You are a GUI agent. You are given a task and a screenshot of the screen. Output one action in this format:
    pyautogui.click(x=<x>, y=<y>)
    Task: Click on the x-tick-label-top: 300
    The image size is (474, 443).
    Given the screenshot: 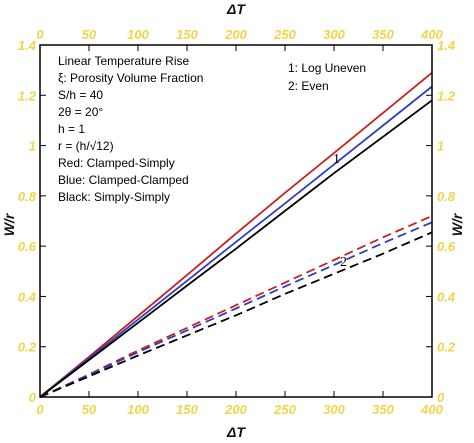 What is the action you would take?
    pyautogui.click(x=334, y=34)
    